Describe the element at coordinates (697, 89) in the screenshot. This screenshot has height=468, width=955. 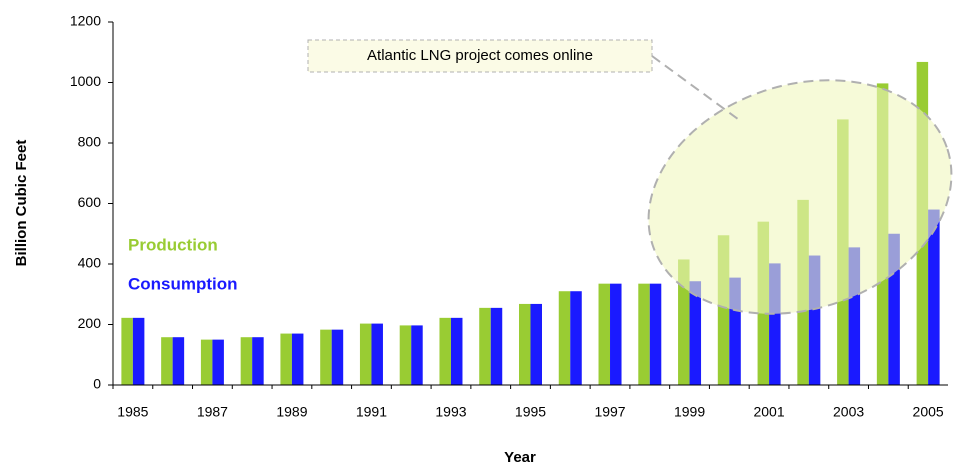
I see `annotation-connector` at that location.